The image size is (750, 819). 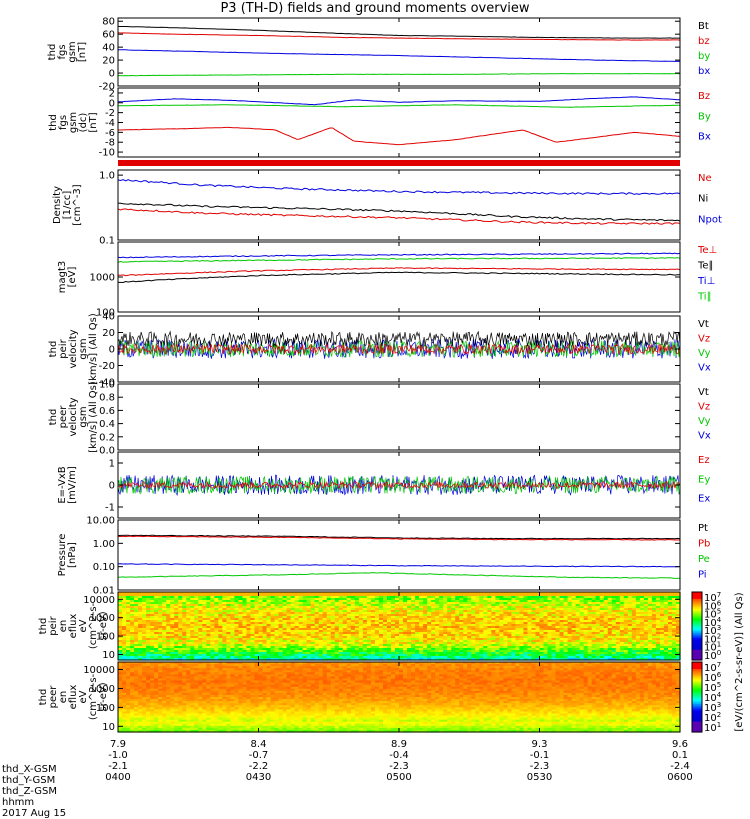 I want to click on legend-te⊥: Te⊥, so click(x=707, y=250).